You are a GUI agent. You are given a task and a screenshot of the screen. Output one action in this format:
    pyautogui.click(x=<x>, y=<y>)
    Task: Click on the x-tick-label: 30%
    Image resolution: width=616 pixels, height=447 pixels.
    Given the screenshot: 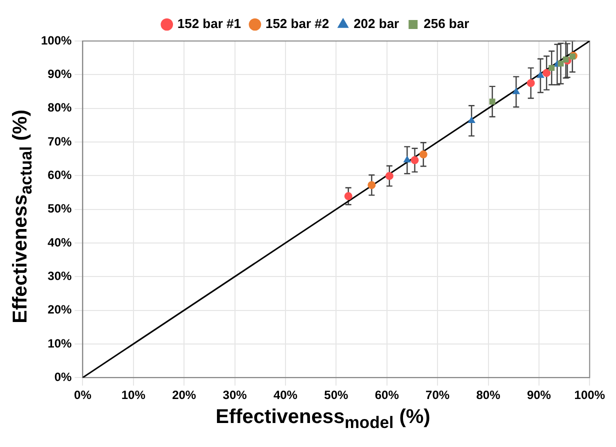 What is the action you would take?
    pyautogui.click(x=235, y=395)
    